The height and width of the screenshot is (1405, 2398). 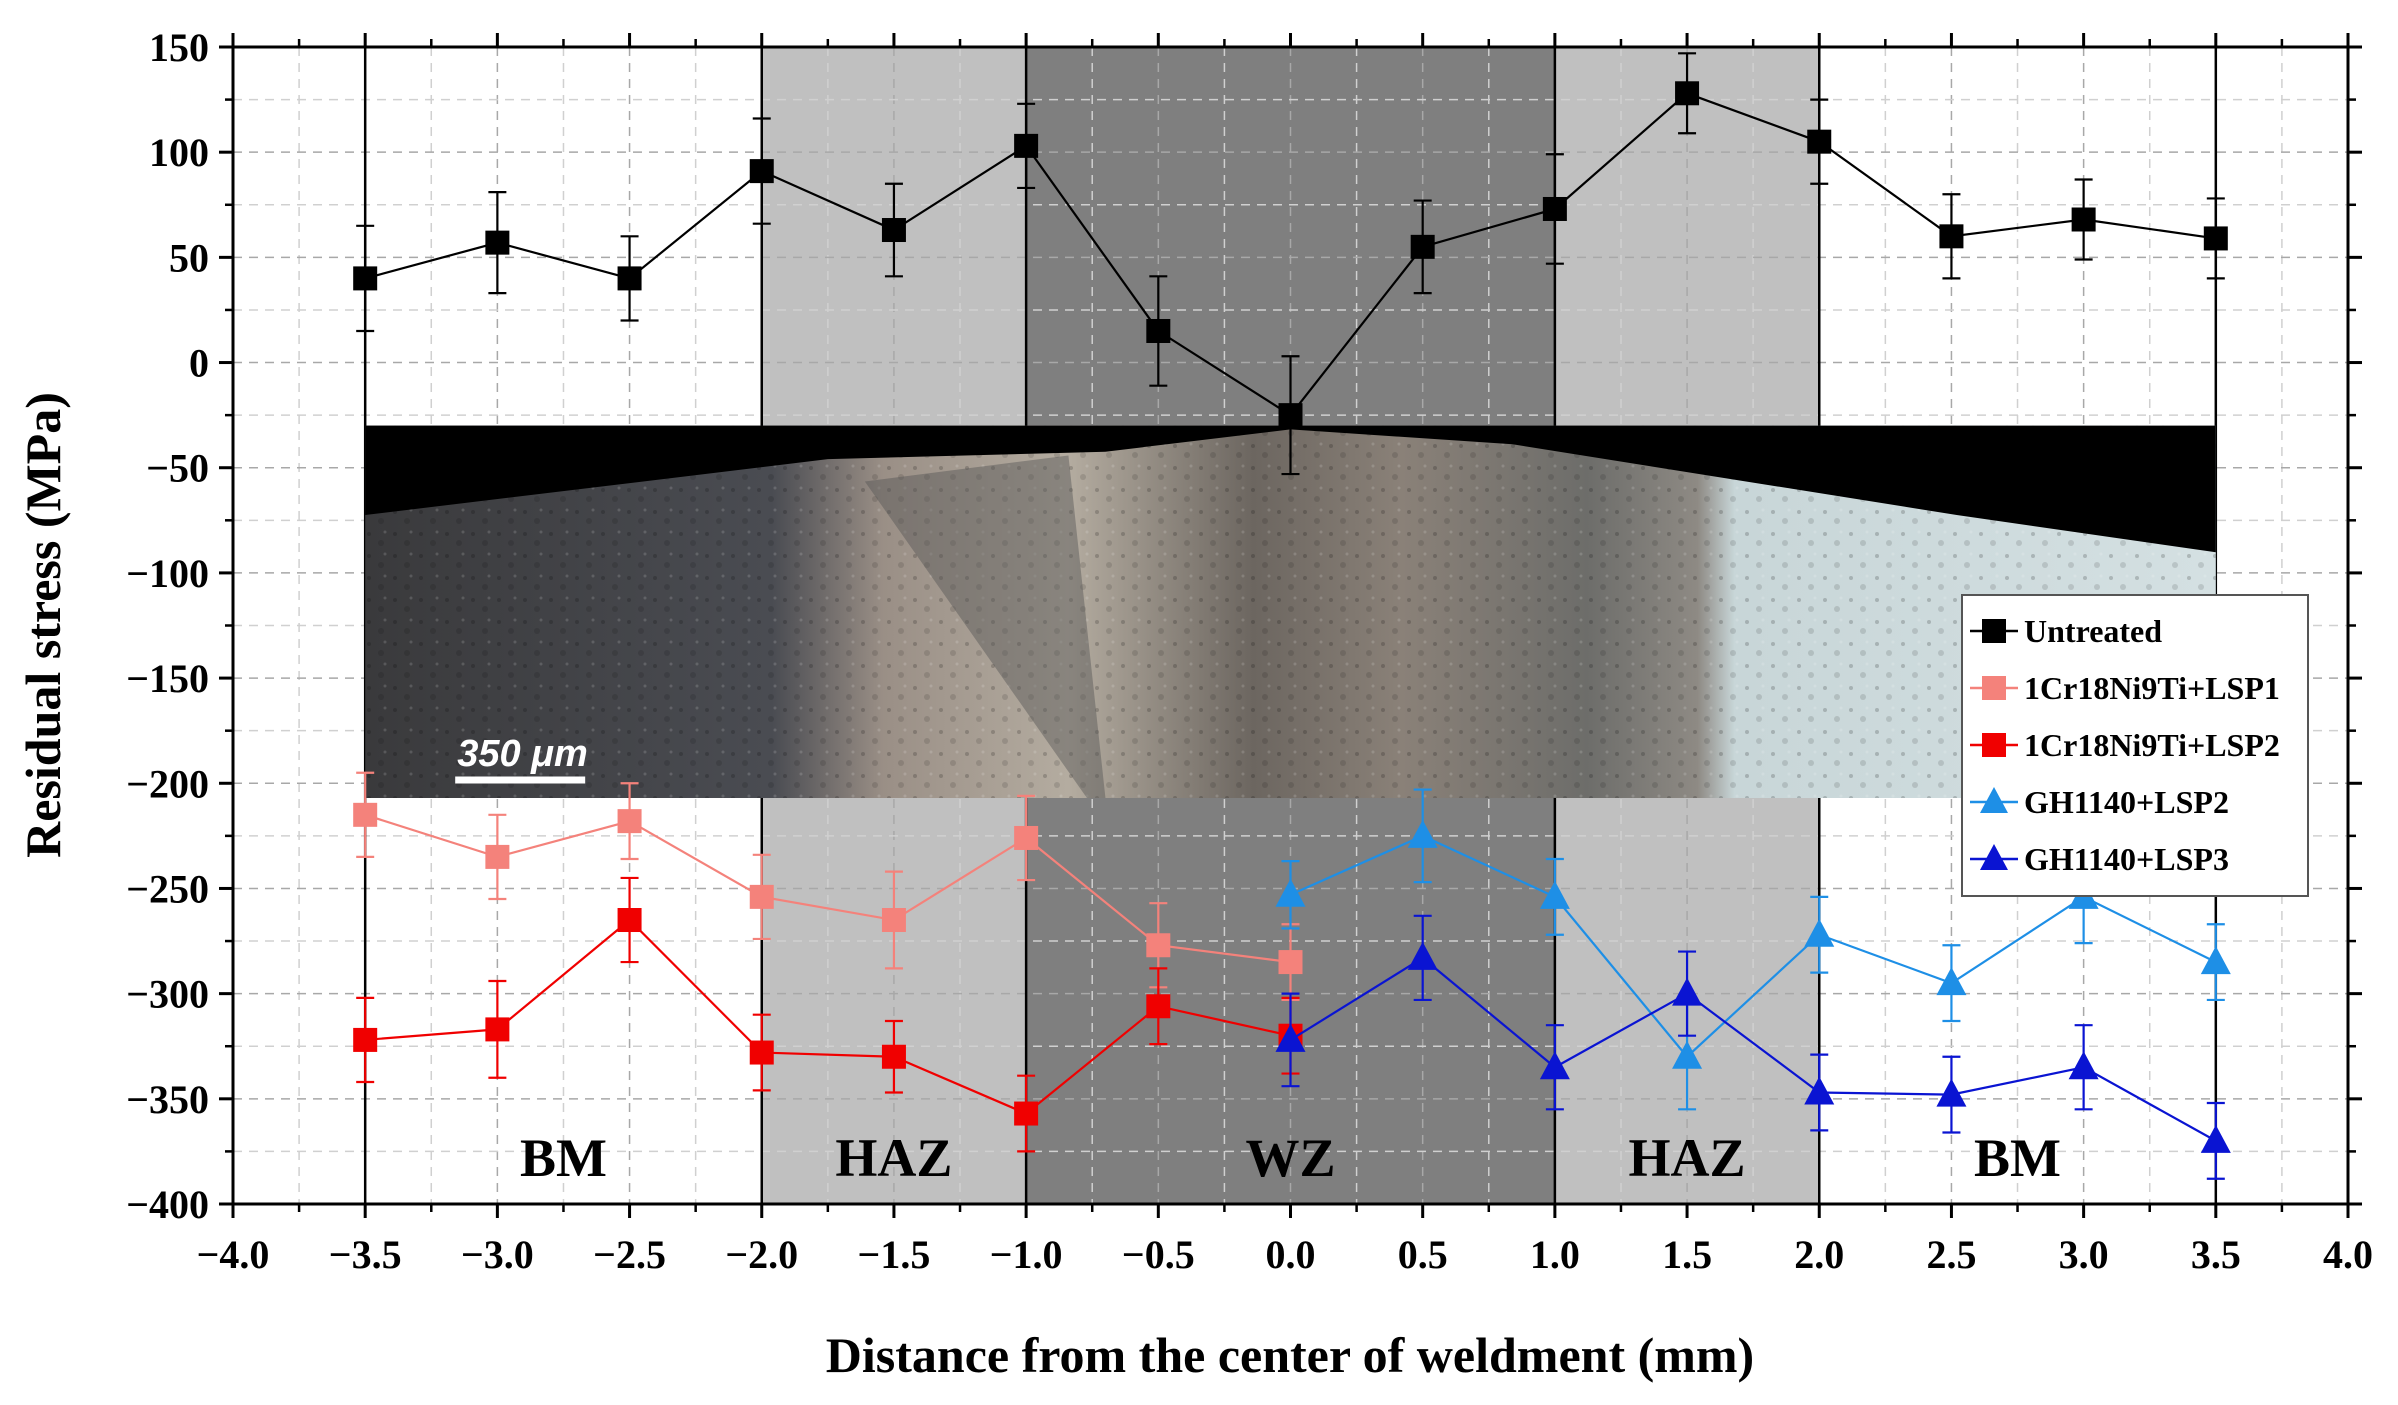 I want to click on haz-wedge, so click(x=985, y=626).